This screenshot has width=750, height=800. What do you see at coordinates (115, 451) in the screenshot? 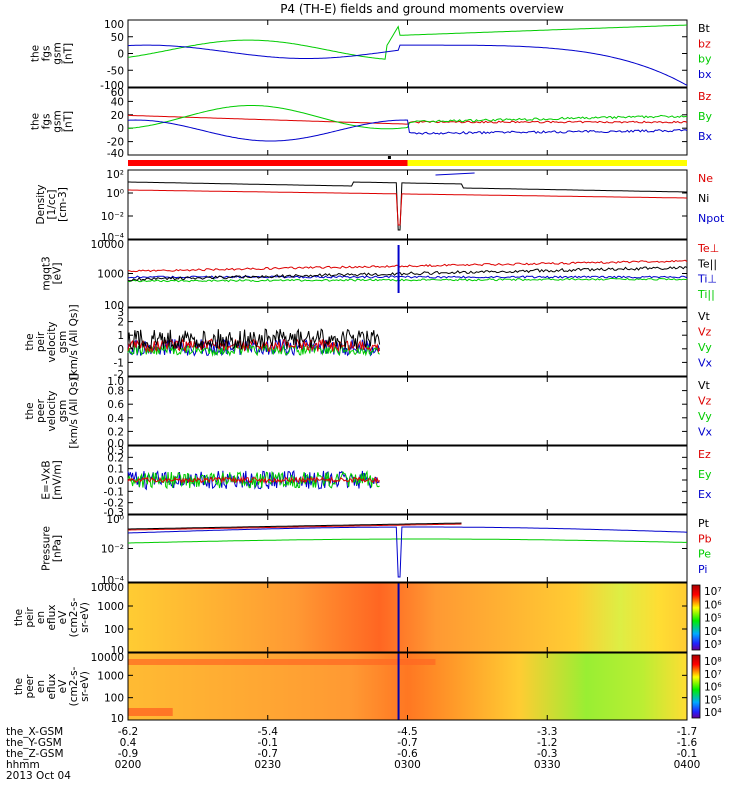
I see `y-tick-label: 0.3` at bounding box center [115, 451].